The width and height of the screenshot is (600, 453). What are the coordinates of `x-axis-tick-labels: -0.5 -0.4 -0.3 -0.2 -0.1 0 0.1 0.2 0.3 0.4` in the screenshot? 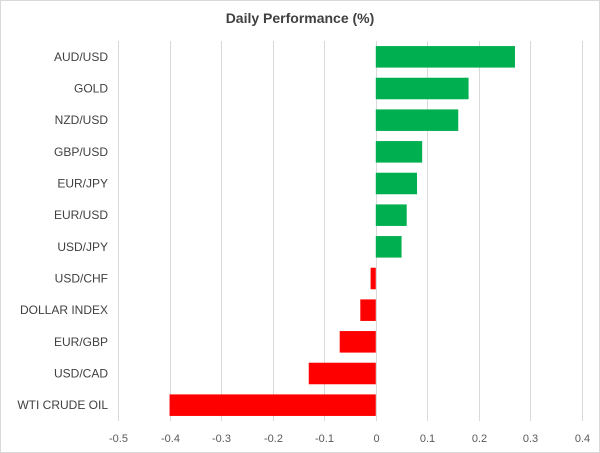 It's located at (349, 439).